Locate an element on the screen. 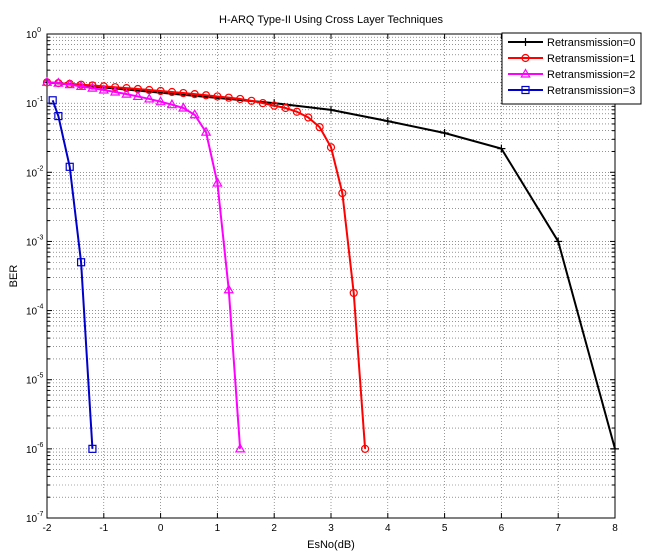  y-tick-label: 10⁻¹ is located at coordinates (34, 103).